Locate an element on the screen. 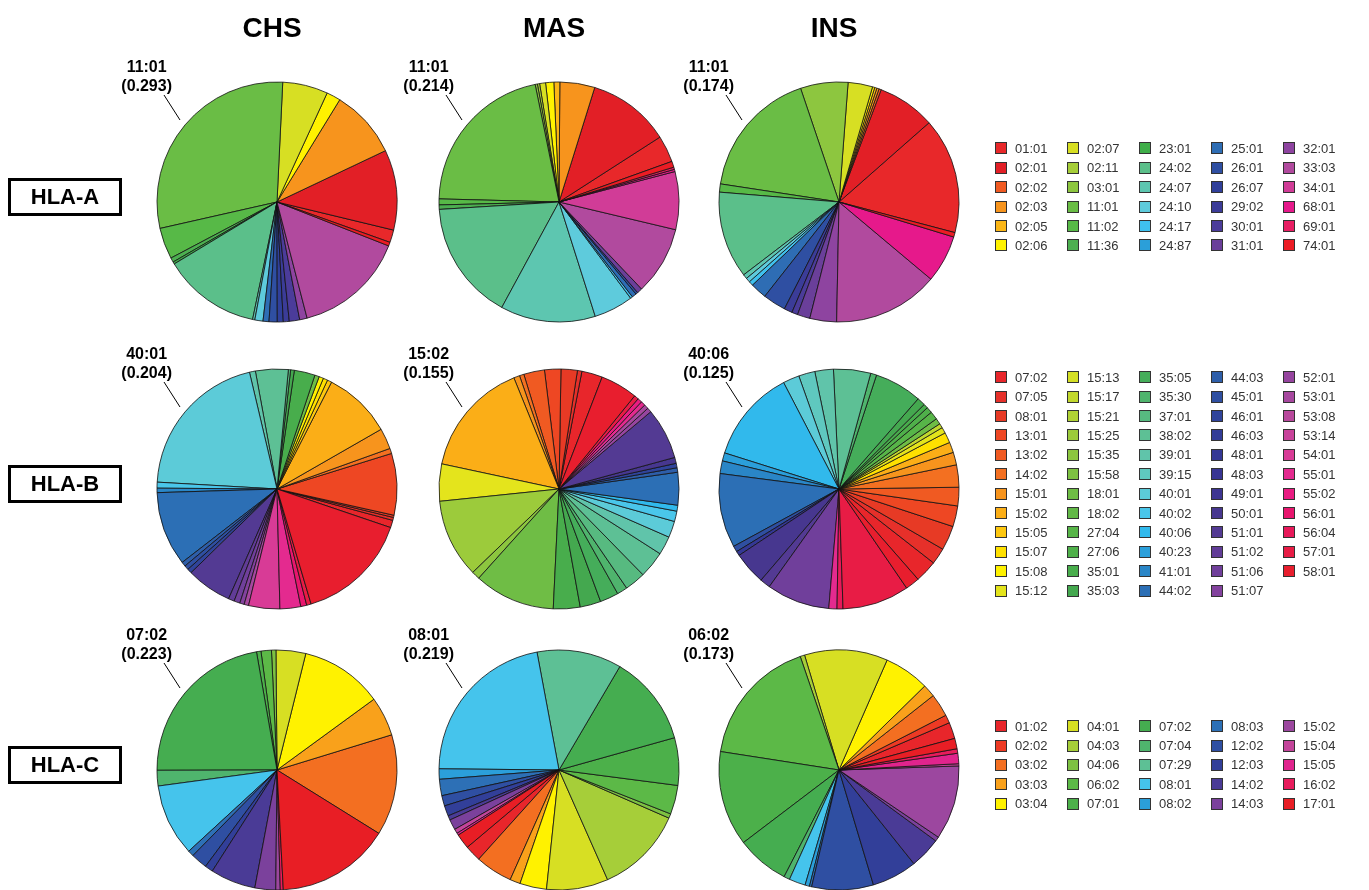  legend-label: 13:02 is located at coordinates (1031, 455).